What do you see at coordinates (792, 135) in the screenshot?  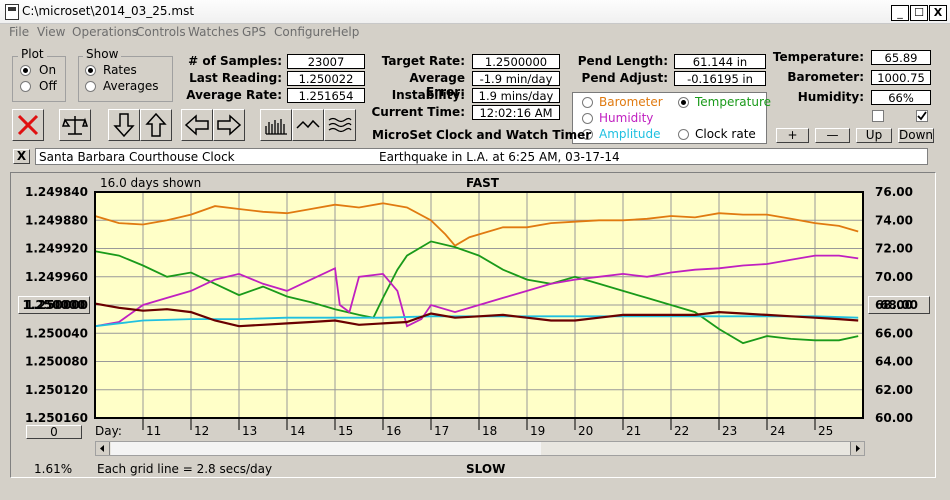 I see `plus-button: +` at bounding box center [792, 135].